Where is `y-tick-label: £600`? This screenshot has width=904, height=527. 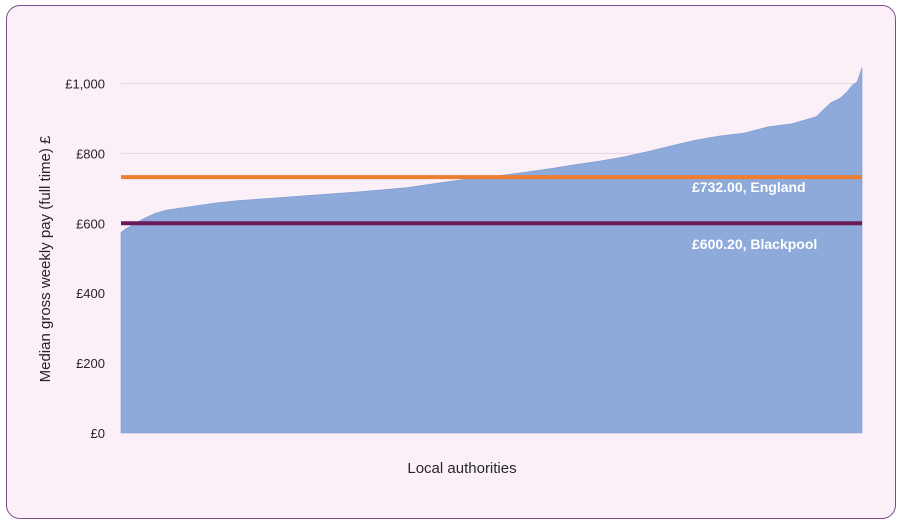
y-tick-label: £600 is located at coordinates (90, 223).